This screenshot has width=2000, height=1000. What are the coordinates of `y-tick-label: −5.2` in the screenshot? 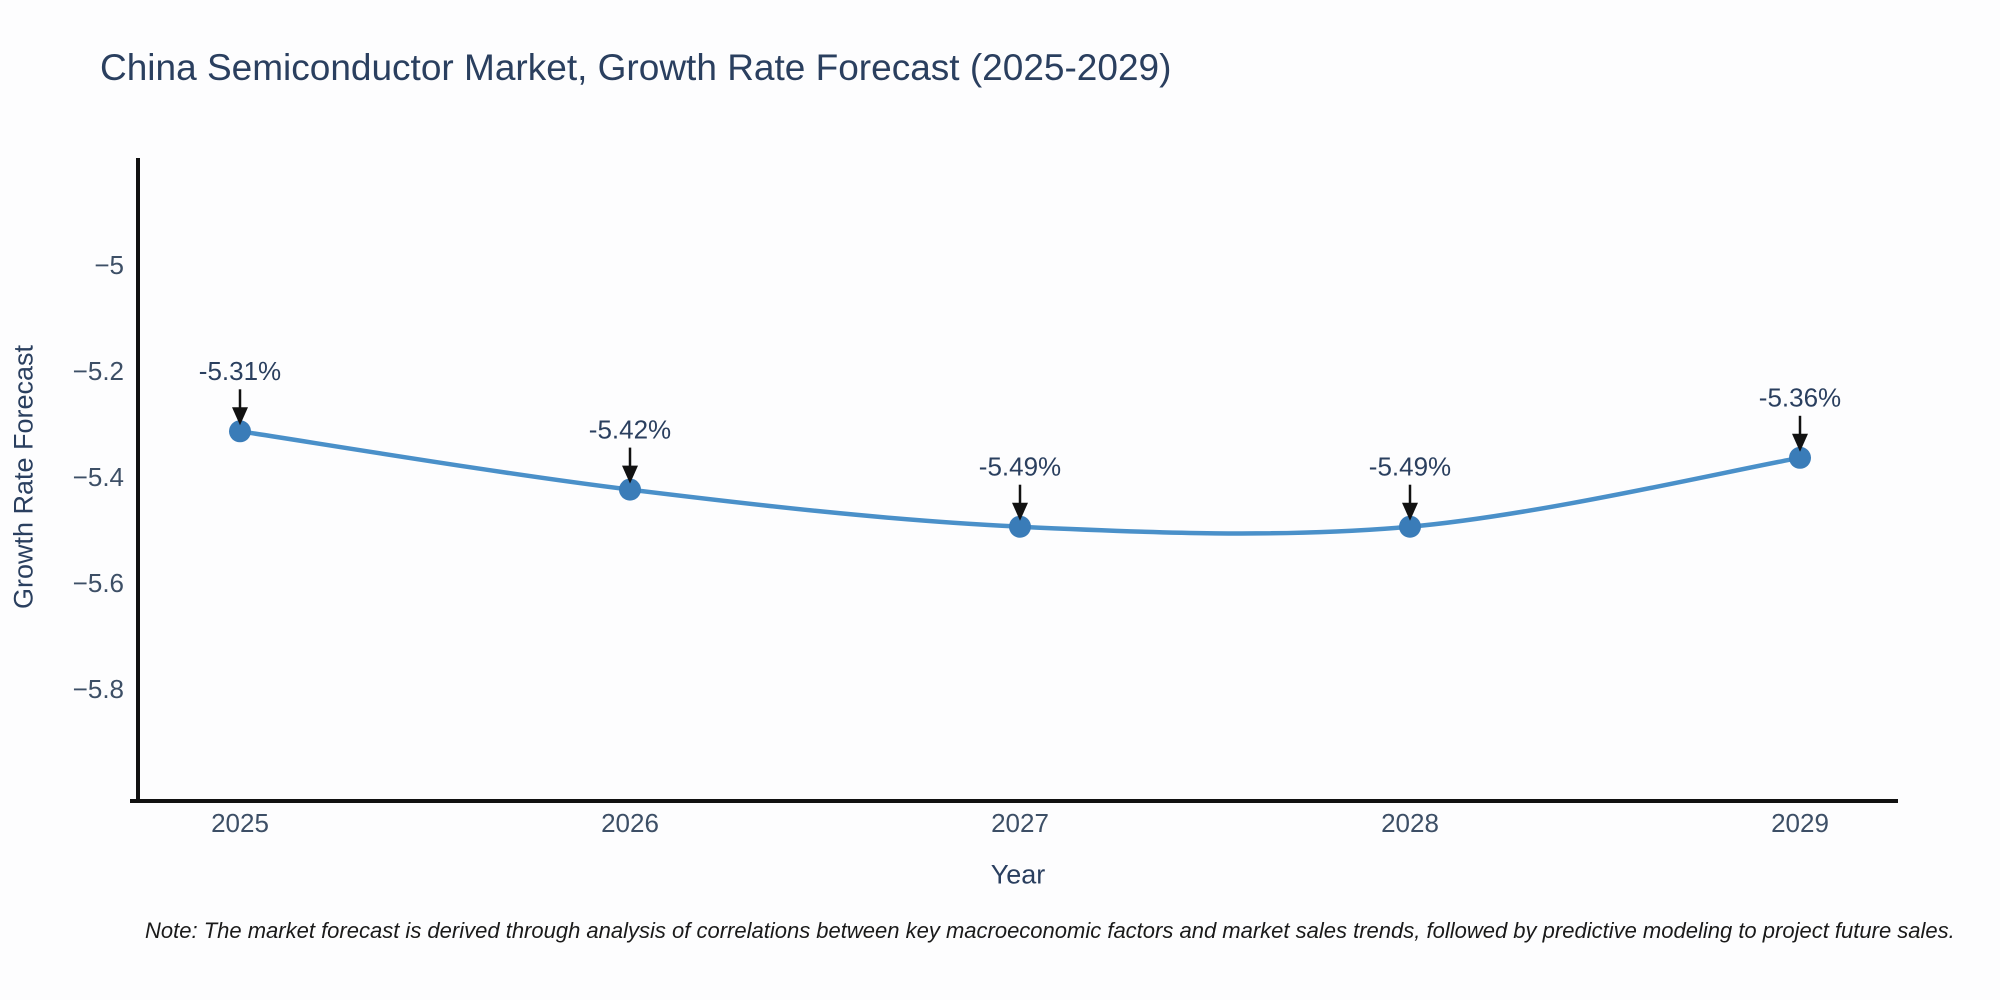 It's located at (98, 371).